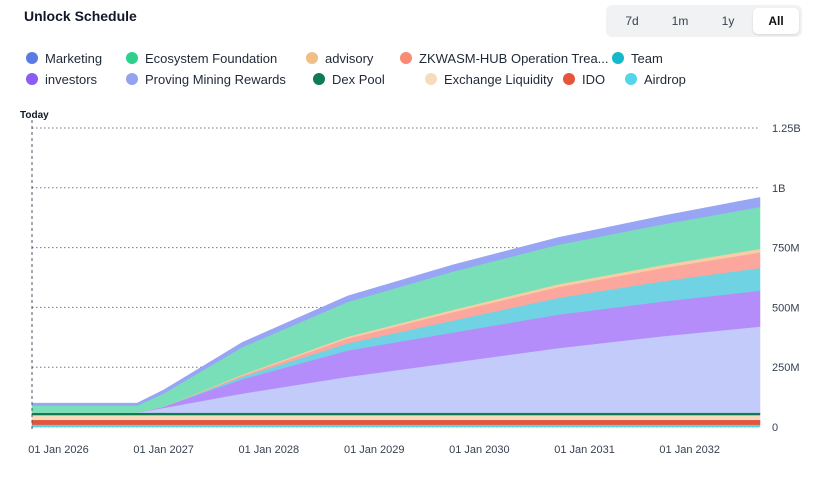  I want to click on legend-item: Marketing, so click(76, 58).